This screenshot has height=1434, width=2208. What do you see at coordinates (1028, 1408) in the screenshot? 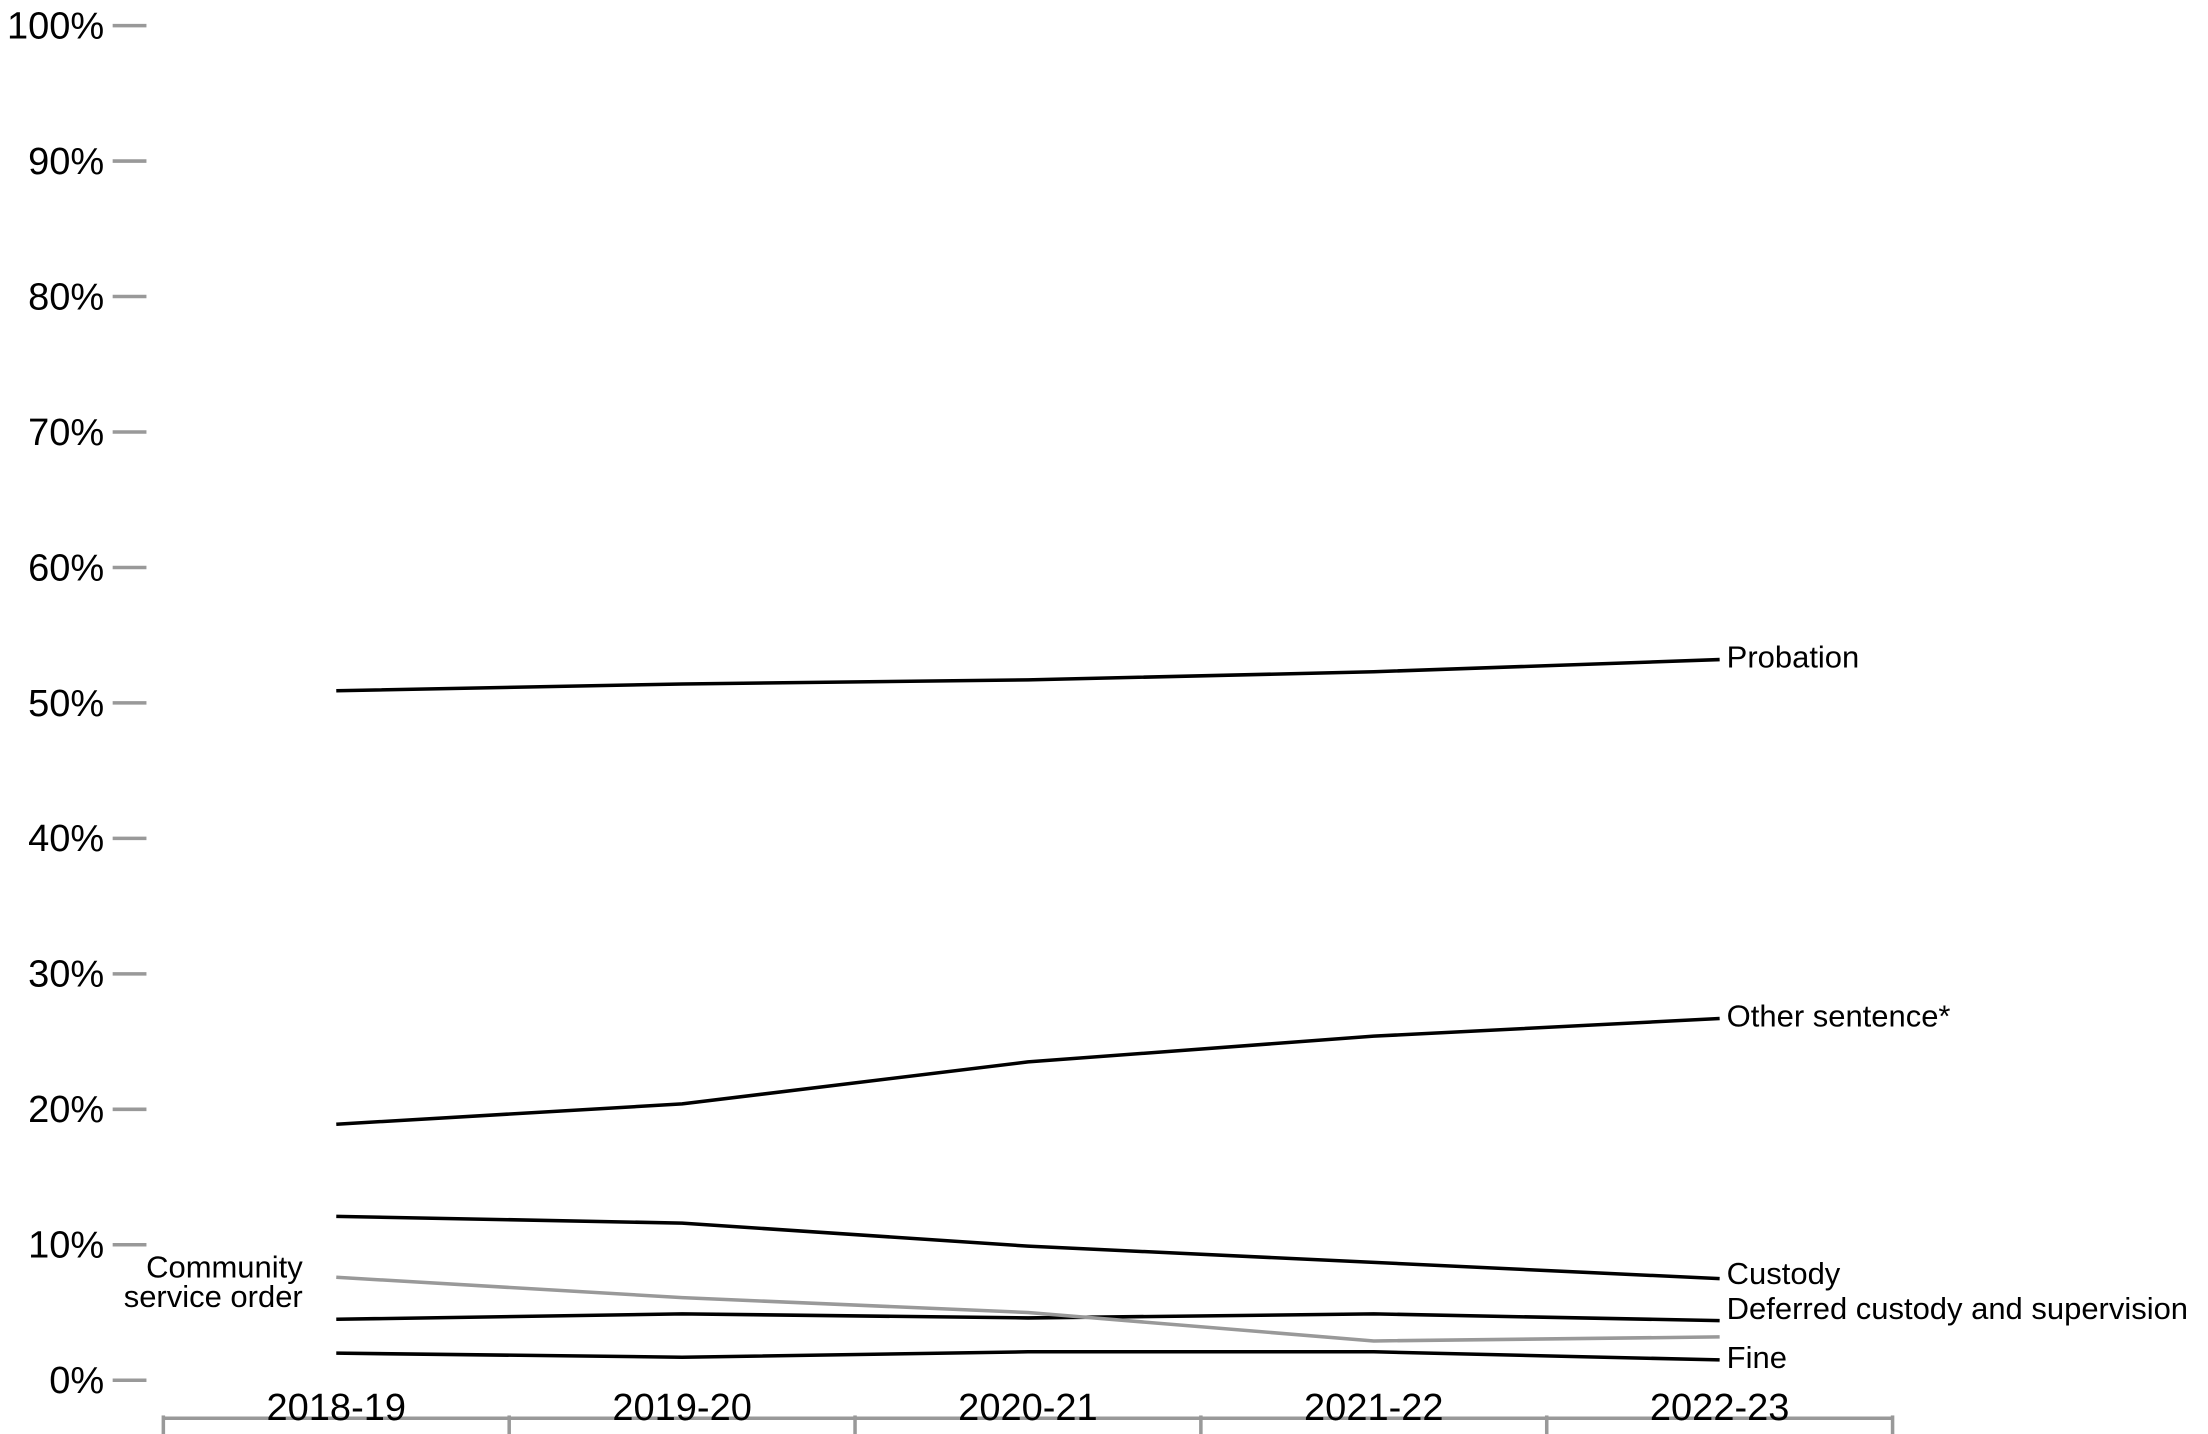
I see `x-tick-label: 2020-21` at bounding box center [1028, 1408].